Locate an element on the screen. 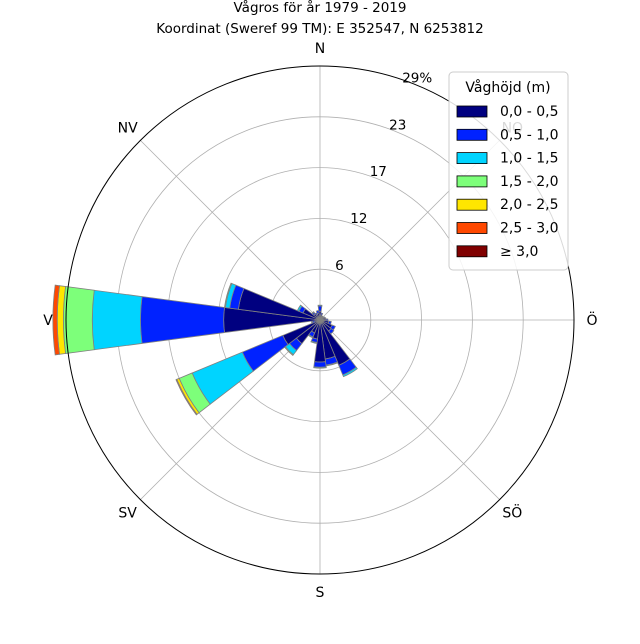 This screenshot has width=640, height=644. radial-tick-label: 29% is located at coordinates (417, 78).